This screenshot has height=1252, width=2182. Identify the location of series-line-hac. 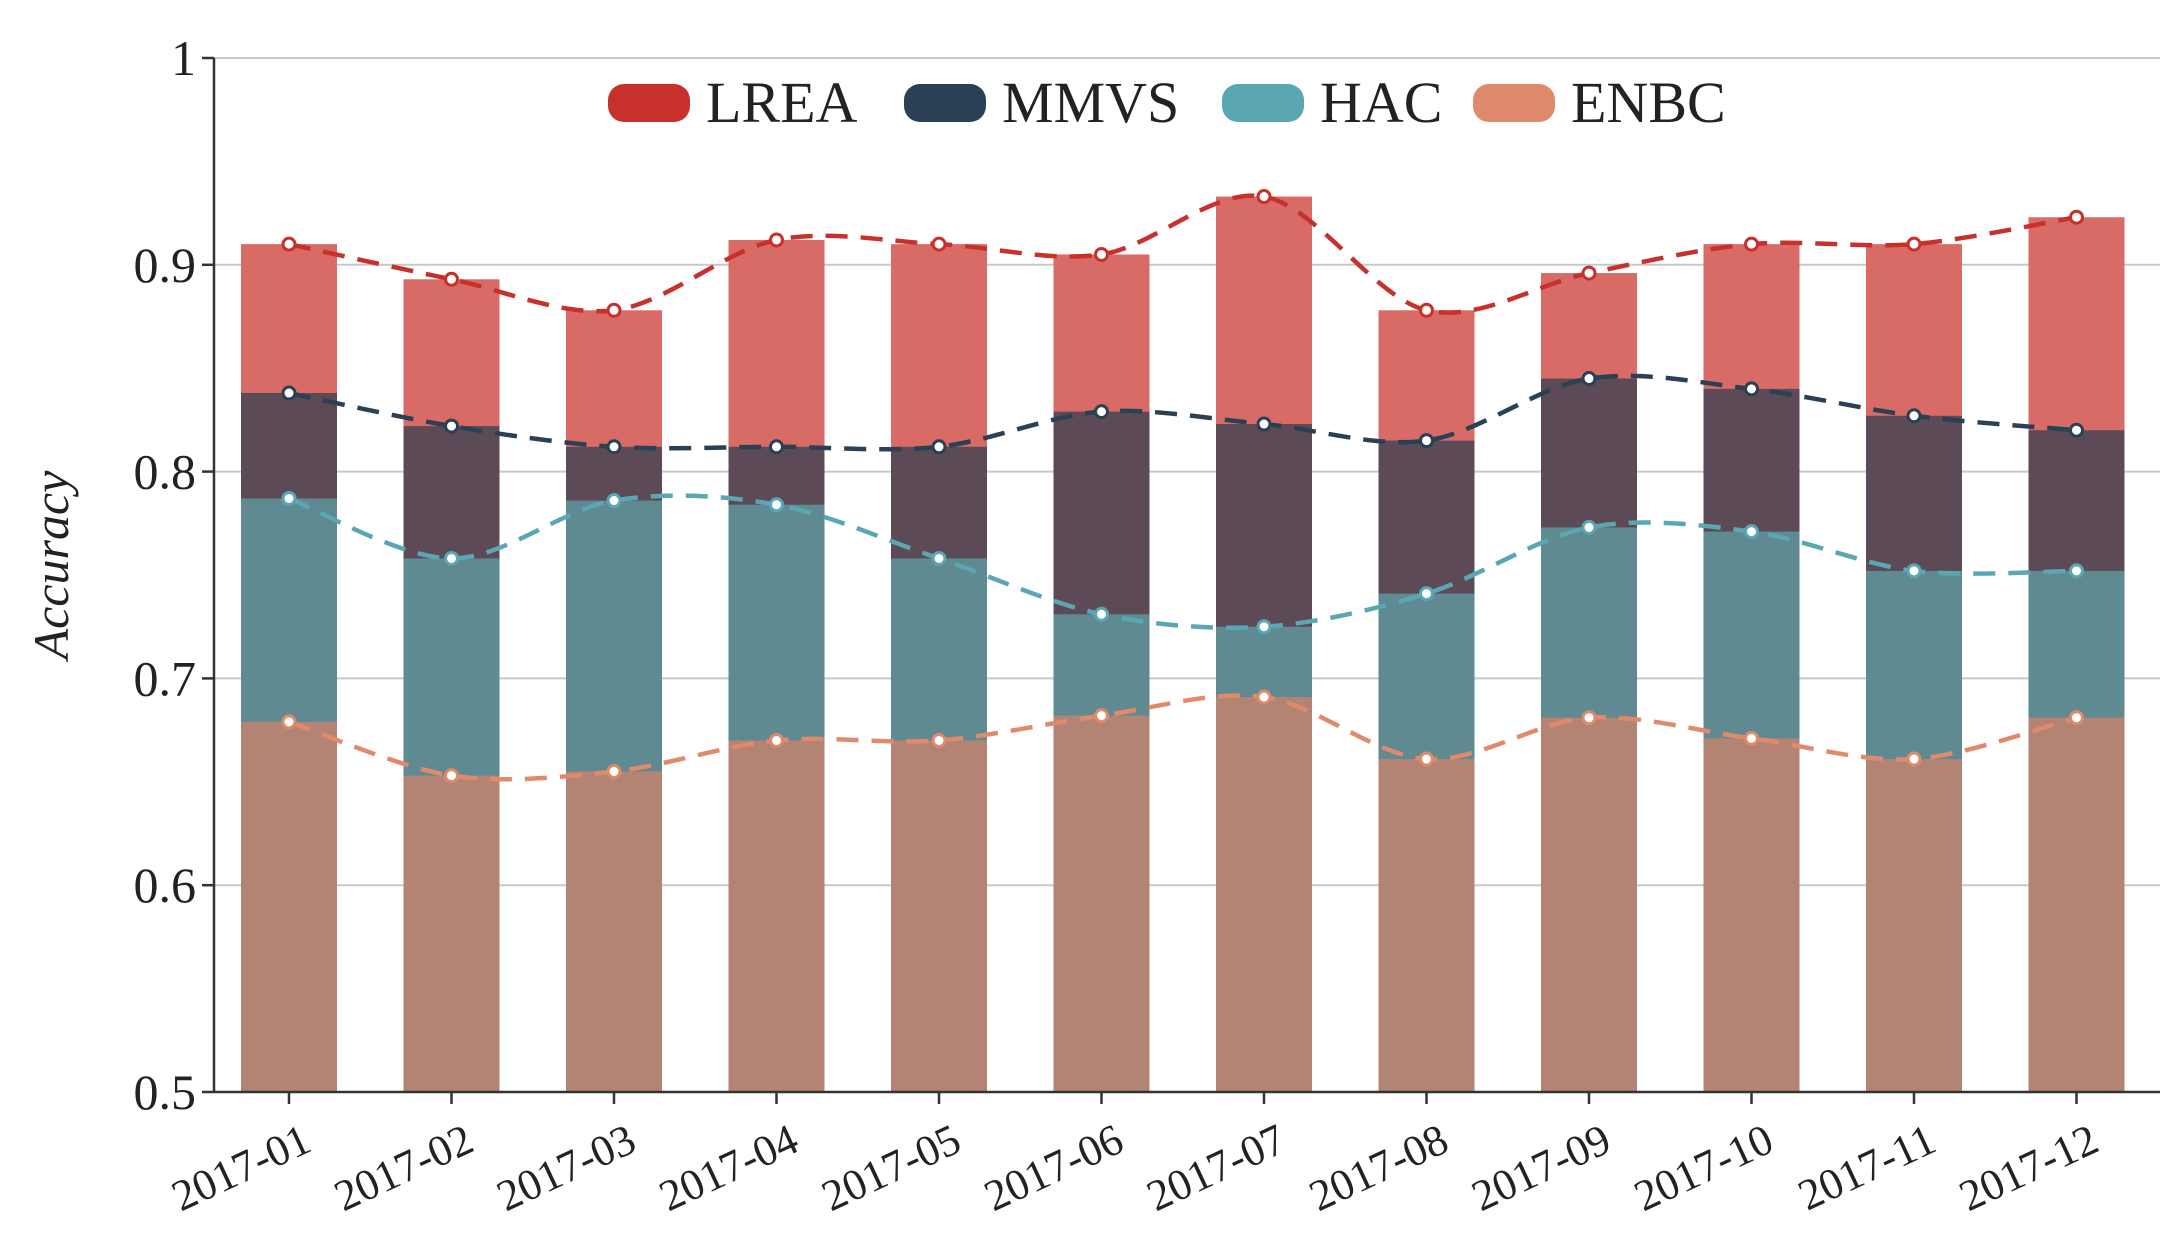
(1182, 561).